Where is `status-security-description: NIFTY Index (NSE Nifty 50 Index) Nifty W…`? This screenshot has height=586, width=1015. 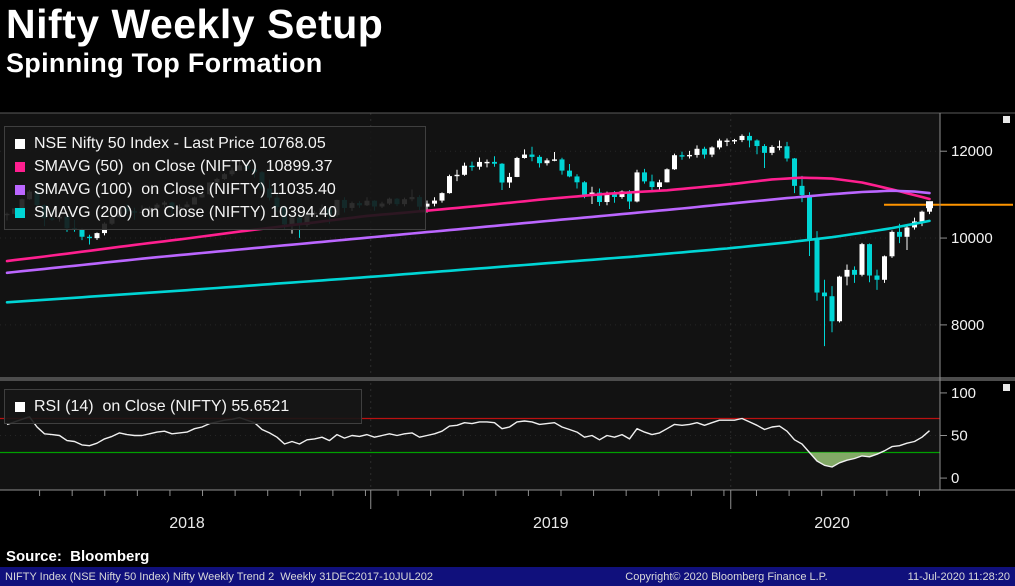 status-security-description: NIFTY Index (NSE Nifty 50 Index) Nifty W… is located at coordinates (219, 576).